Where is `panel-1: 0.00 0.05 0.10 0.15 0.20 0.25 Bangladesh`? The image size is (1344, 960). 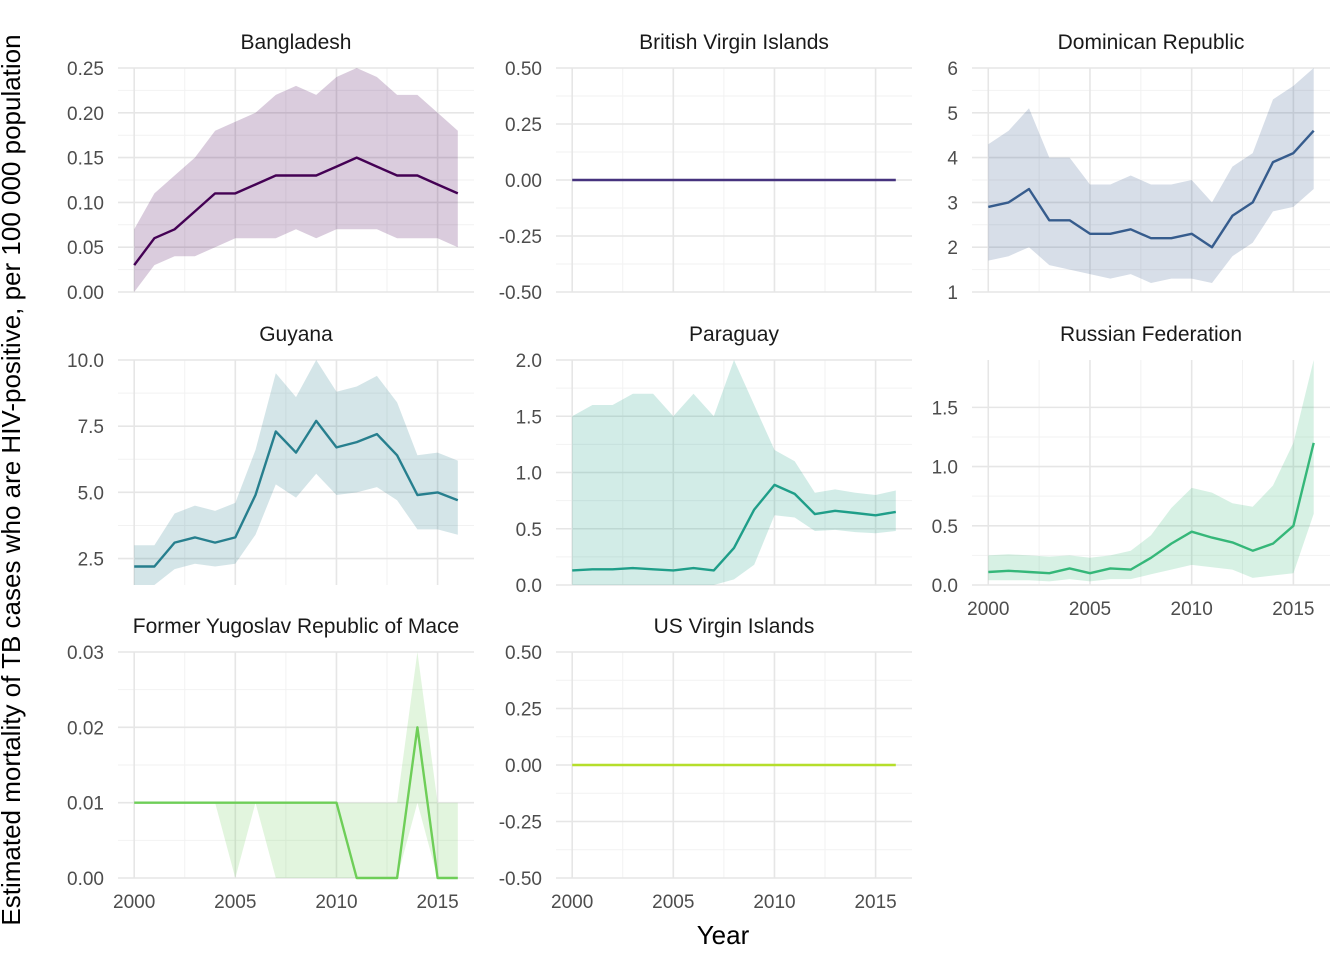
panel-1: 0.00 0.05 0.10 0.15 0.20 0.25 Bangladesh is located at coordinates (270, 167).